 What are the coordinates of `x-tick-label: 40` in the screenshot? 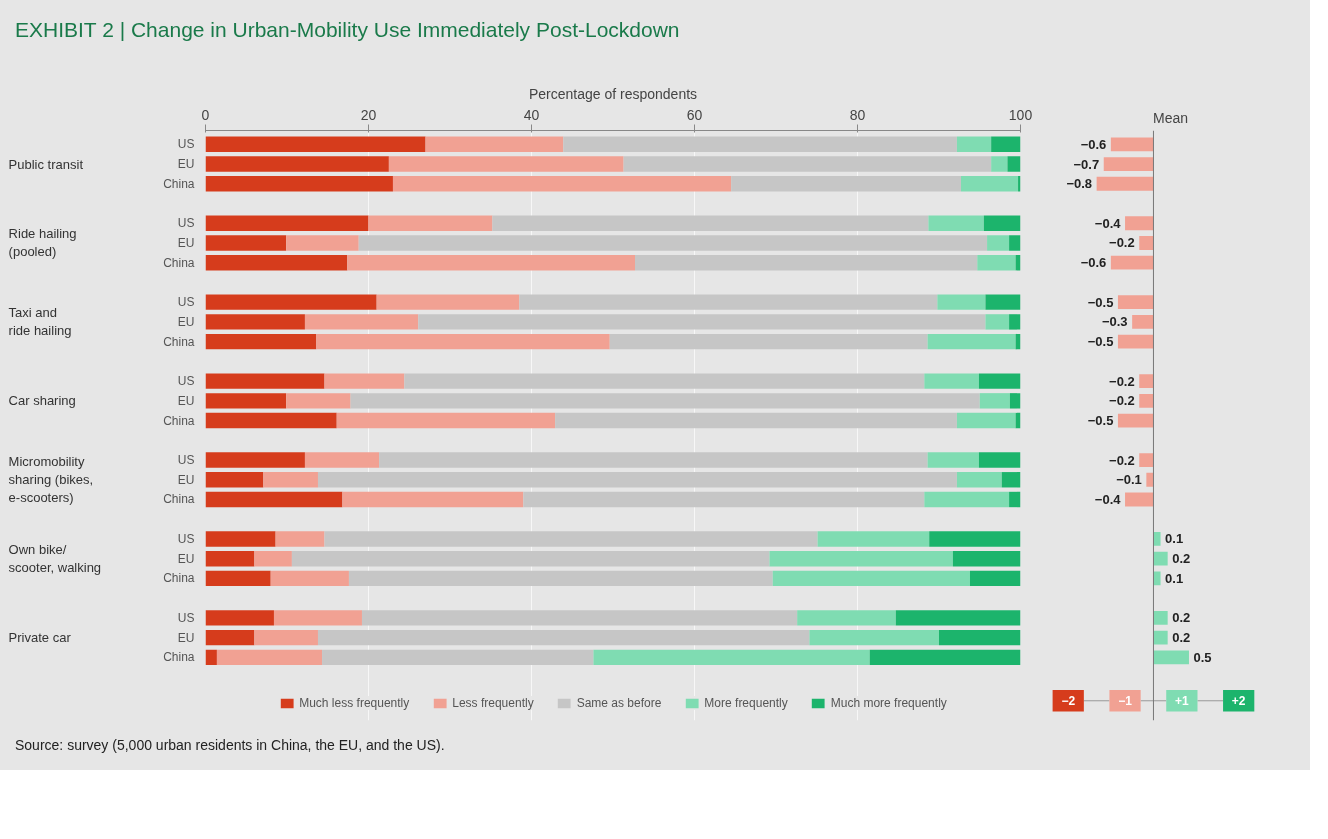 It's located at (531, 114).